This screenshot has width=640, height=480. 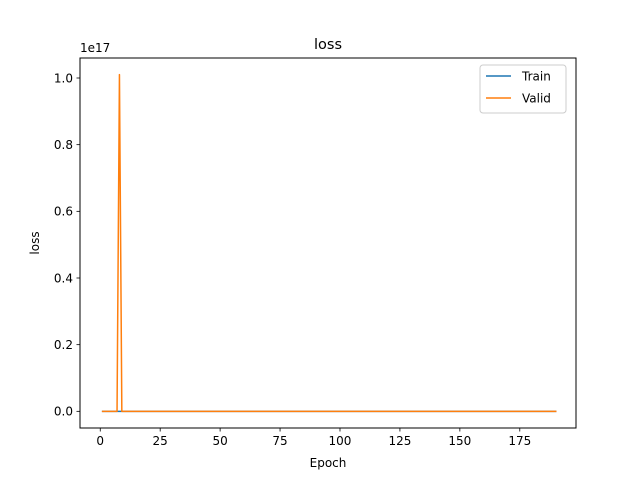 I want to click on x-tick-label: 75, so click(x=279, y=441).